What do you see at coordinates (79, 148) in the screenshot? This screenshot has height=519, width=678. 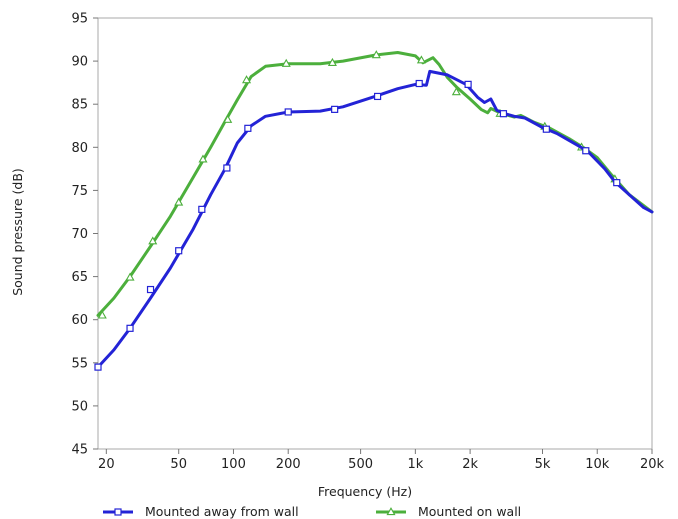 I see `y-tick-label: 80` at bounding box center [79, 148].